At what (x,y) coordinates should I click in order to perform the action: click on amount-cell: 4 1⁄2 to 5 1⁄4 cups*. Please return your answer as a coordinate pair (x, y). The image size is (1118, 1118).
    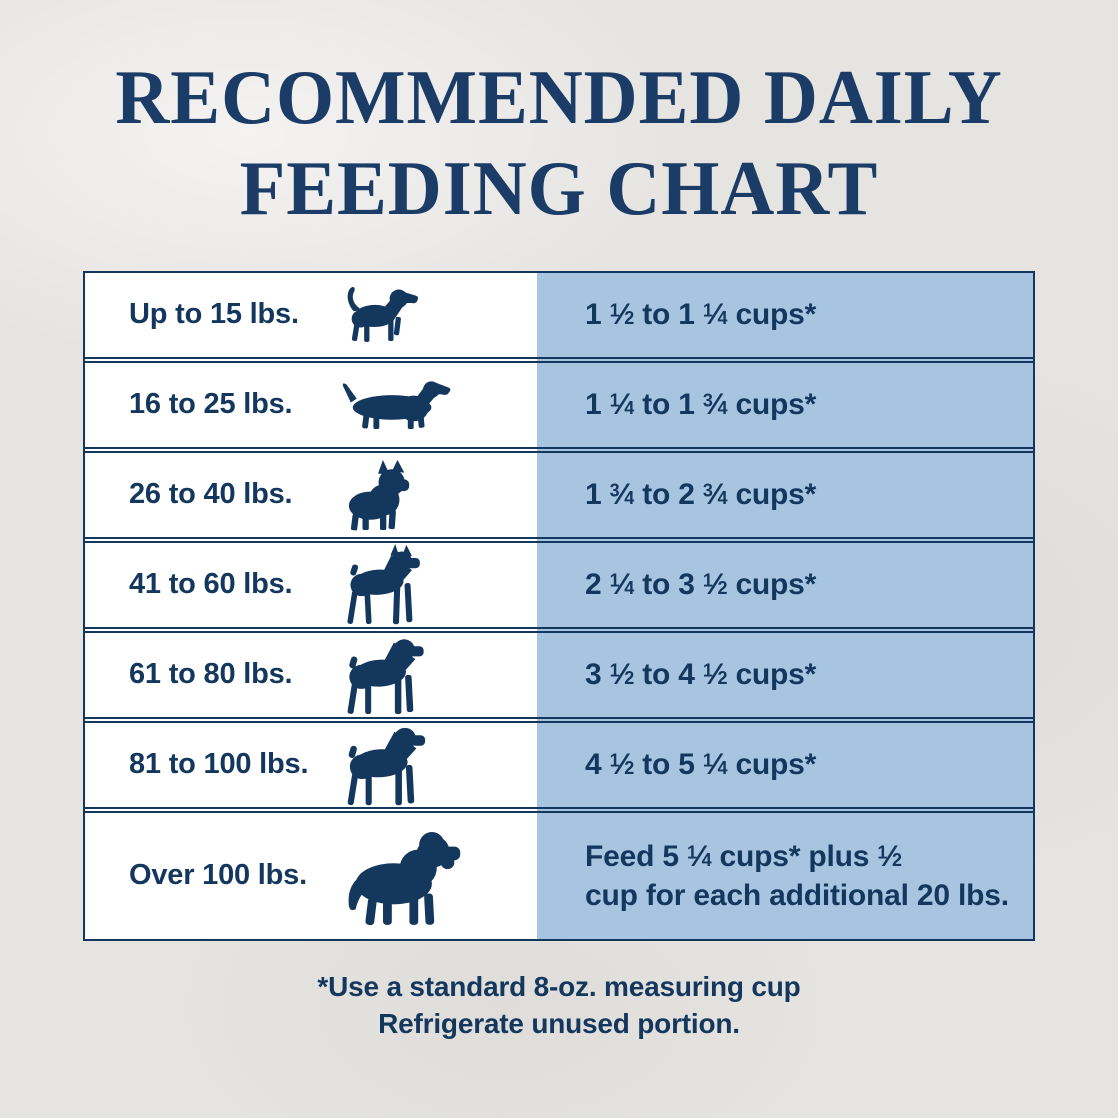
    Looking at the image, I should click on (785, 764).